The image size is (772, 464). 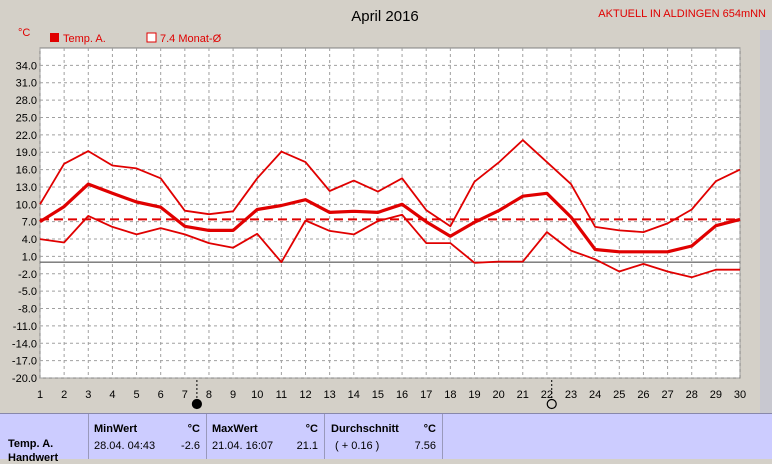 What do you see at coordinates (112, 395) in the screenshot?
I see `x-tick-label: 4` at bounding box center [112, 395].